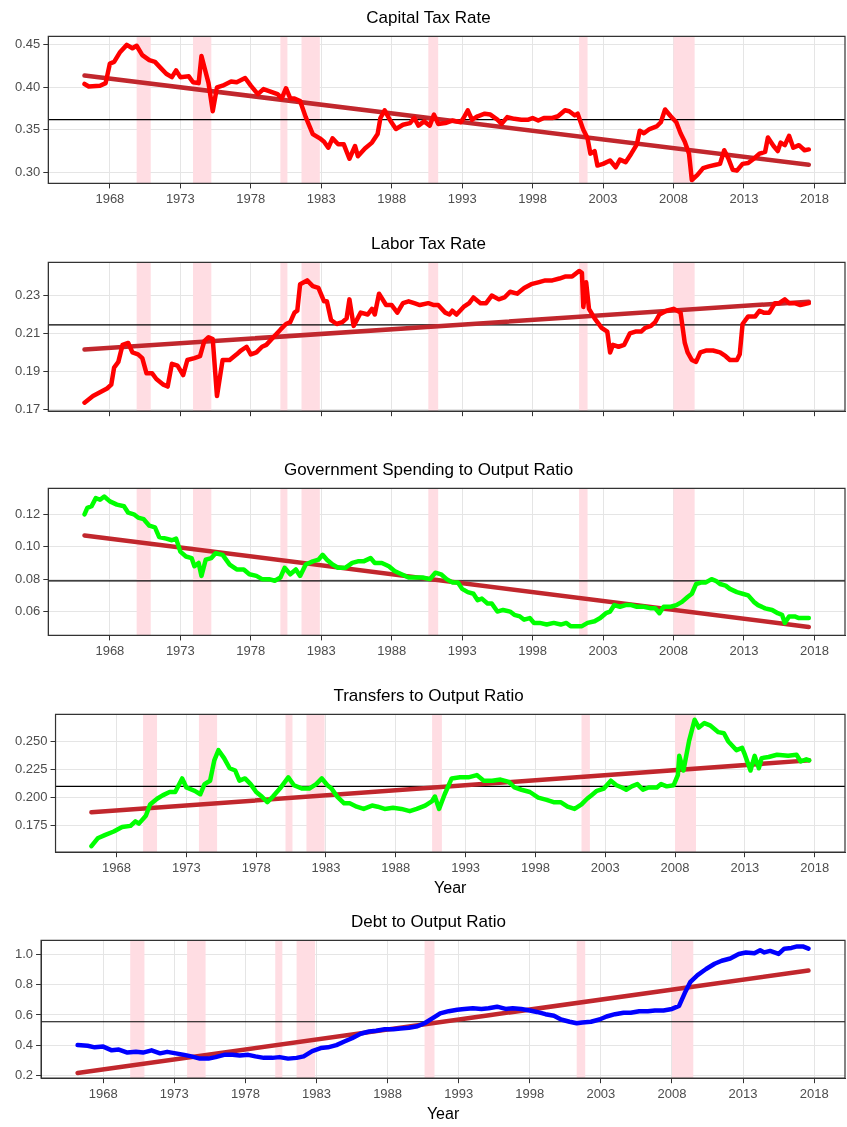  Describe the element at coordinates (24, 954) in the screenshot. I see `y-tick-label: 1.0` at that location.